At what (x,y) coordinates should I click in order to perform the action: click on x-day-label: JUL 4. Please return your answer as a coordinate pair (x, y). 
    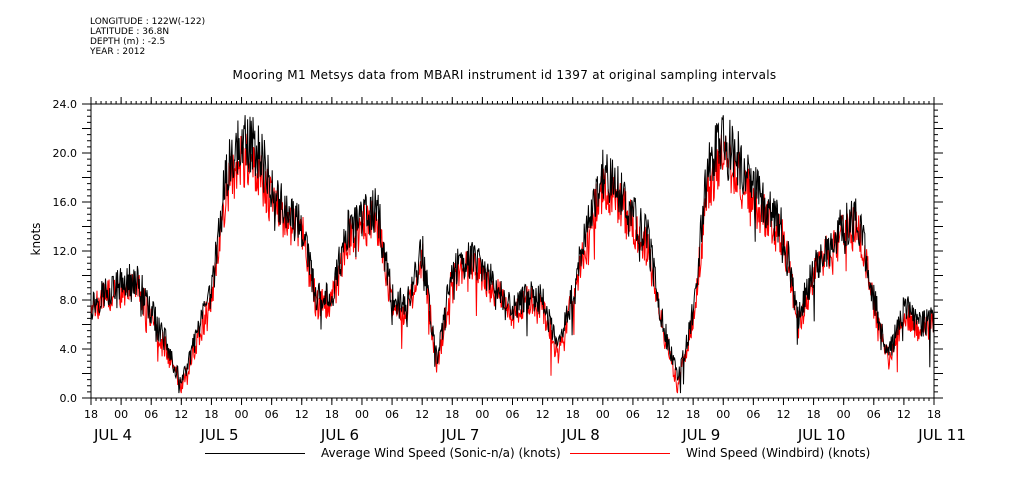
    Looking at the image, I should click on (112, 435).